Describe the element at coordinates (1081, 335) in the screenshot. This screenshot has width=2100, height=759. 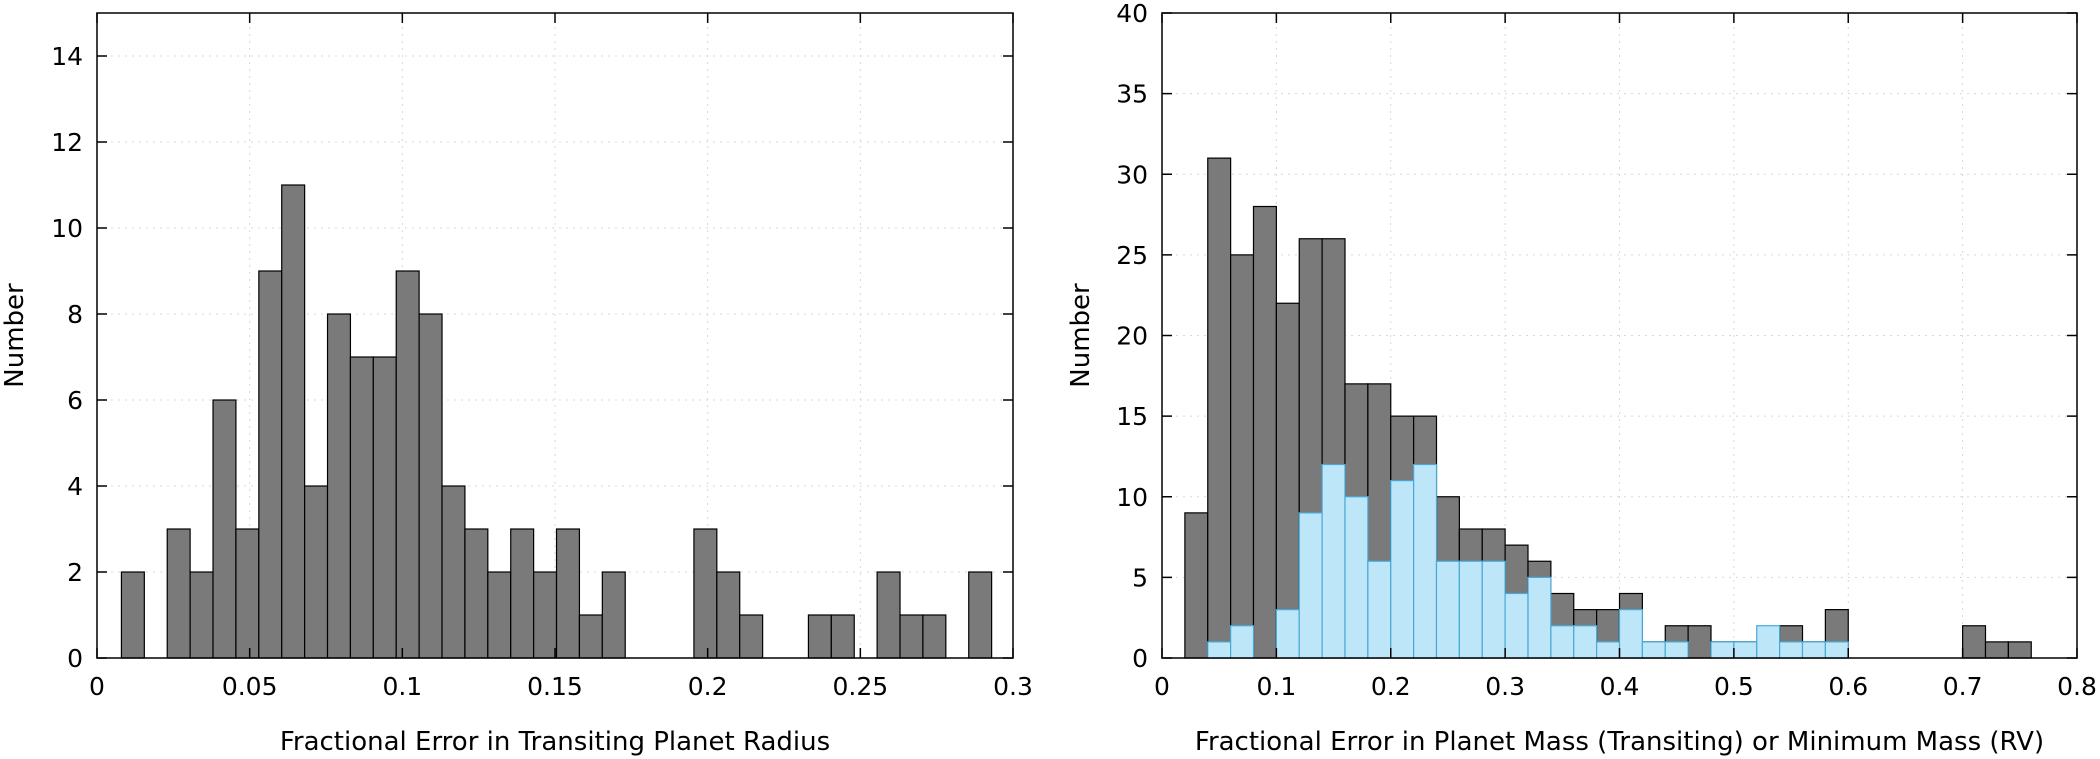
I see `mass-y-axis-title: Number` at that location.